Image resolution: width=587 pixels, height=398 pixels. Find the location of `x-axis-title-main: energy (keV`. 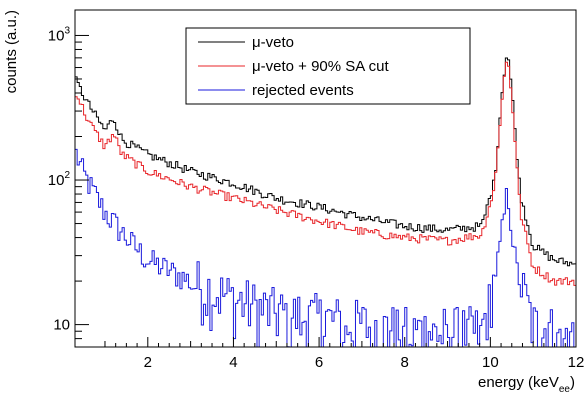

x-axis-title-main: energy (keV is located at coordinates (518, 382).